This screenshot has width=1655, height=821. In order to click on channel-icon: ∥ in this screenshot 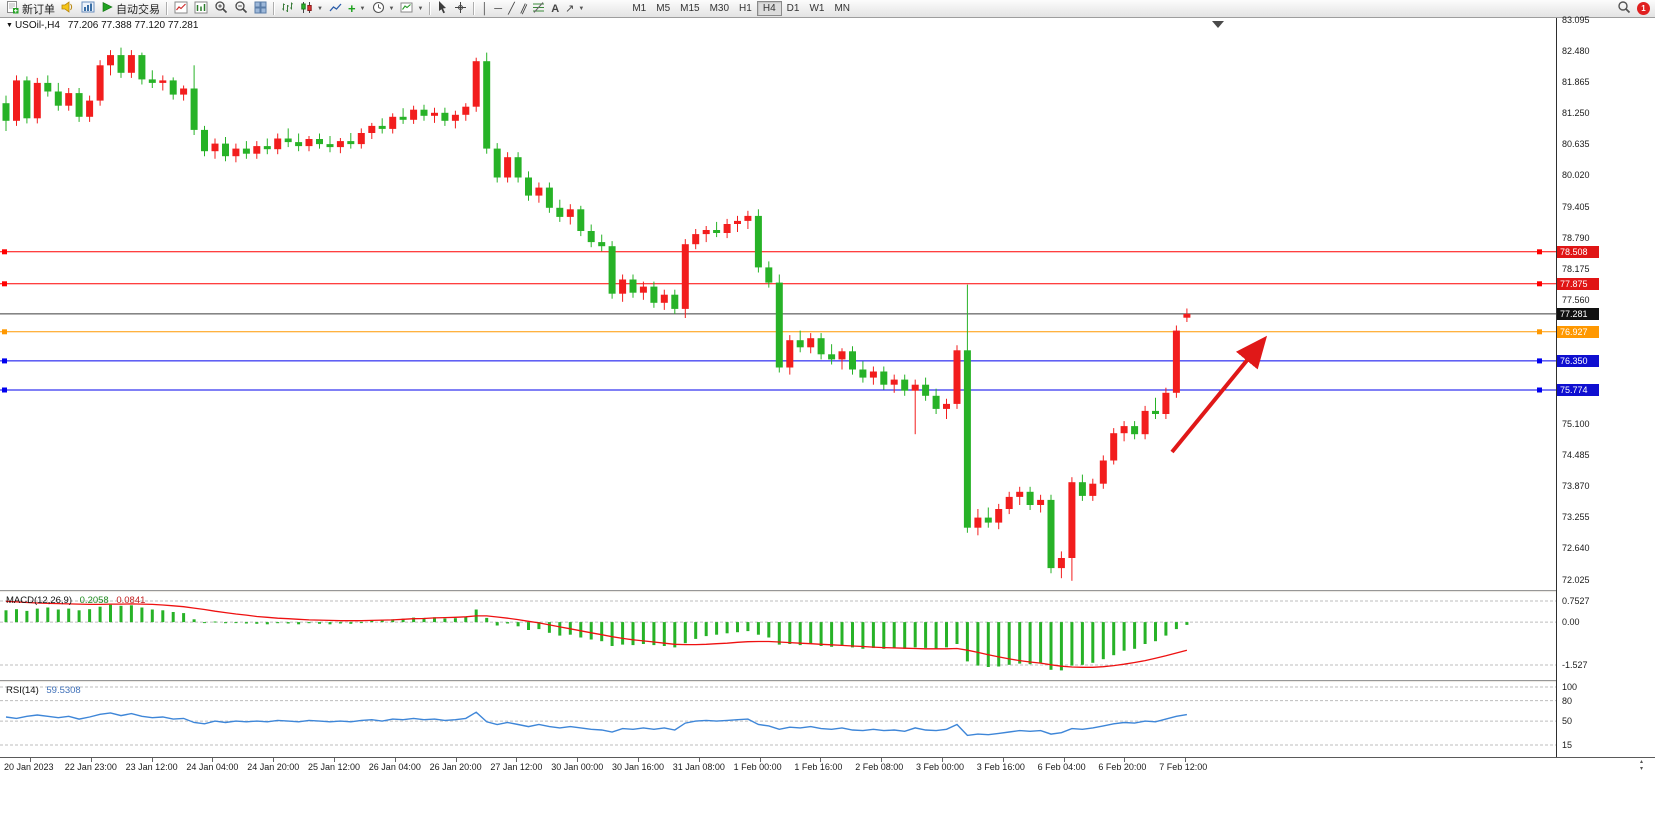, I will do `click(523, 8)`.